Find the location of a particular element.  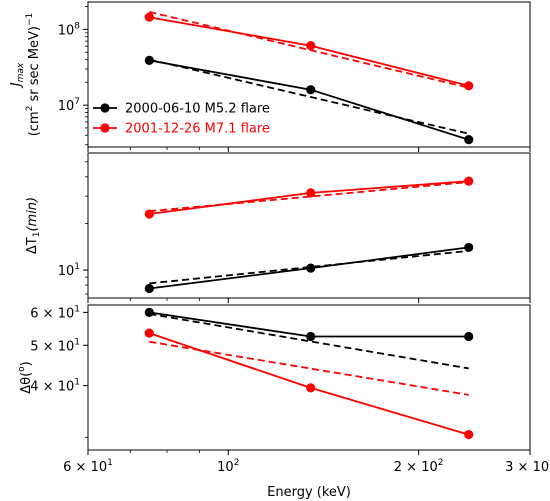

y-tick-label: 6 × 101 is located at coordinates (55, 312).